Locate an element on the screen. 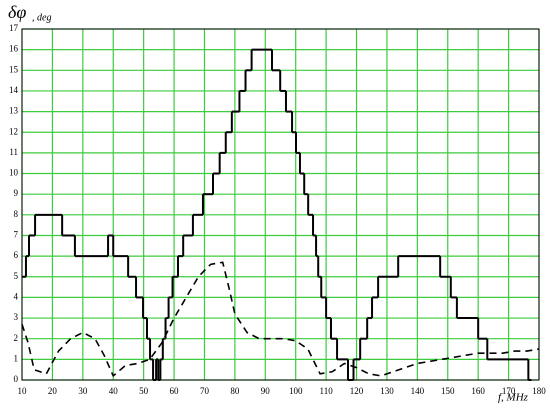  x-axis-label: f, MHz is located at coordinates (513, 398).